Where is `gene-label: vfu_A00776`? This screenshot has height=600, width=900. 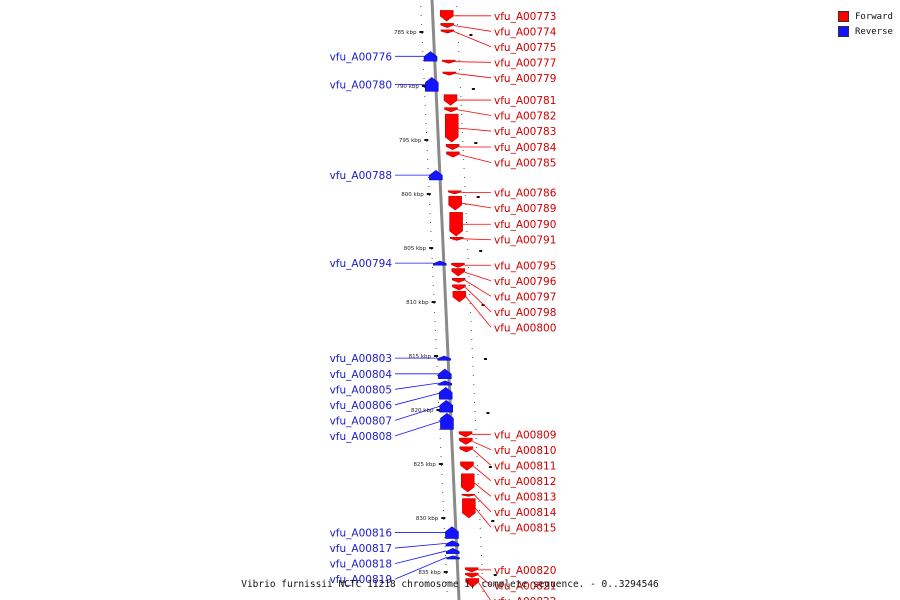 gene-label: vfu_A00776 is located at coordinates (361, 57).